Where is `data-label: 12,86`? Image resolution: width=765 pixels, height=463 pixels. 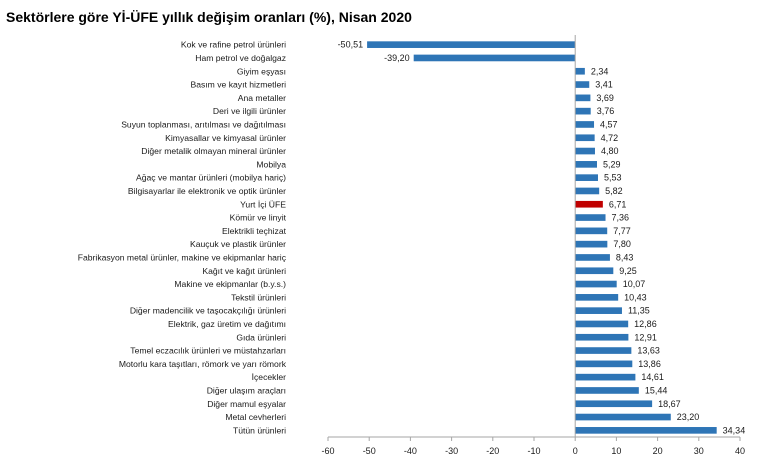 data-label: 12,86 is located at coordinates (645, 324).